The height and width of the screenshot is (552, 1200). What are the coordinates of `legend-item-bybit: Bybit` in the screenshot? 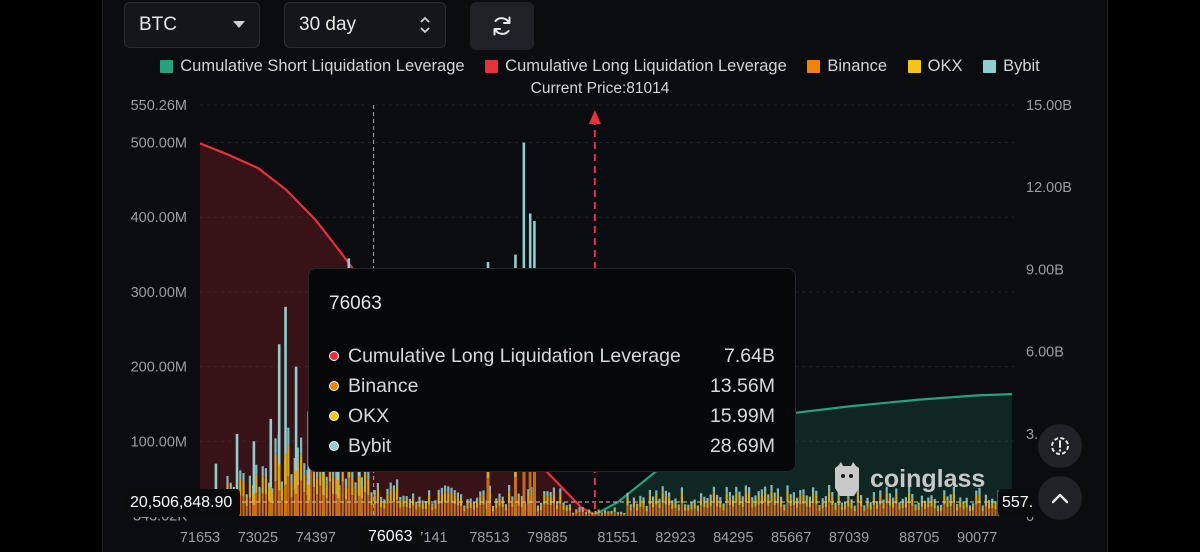 It's located at (1011, 66).